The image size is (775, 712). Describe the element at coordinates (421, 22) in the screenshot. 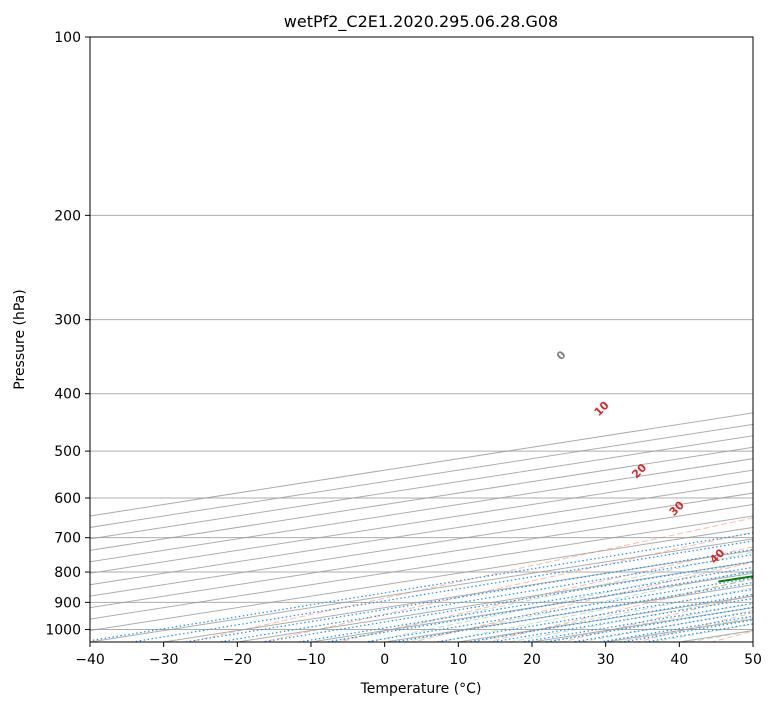

I see `chart-title: wetPf2_C2E1.2020.295.06.28.G08` at that location.